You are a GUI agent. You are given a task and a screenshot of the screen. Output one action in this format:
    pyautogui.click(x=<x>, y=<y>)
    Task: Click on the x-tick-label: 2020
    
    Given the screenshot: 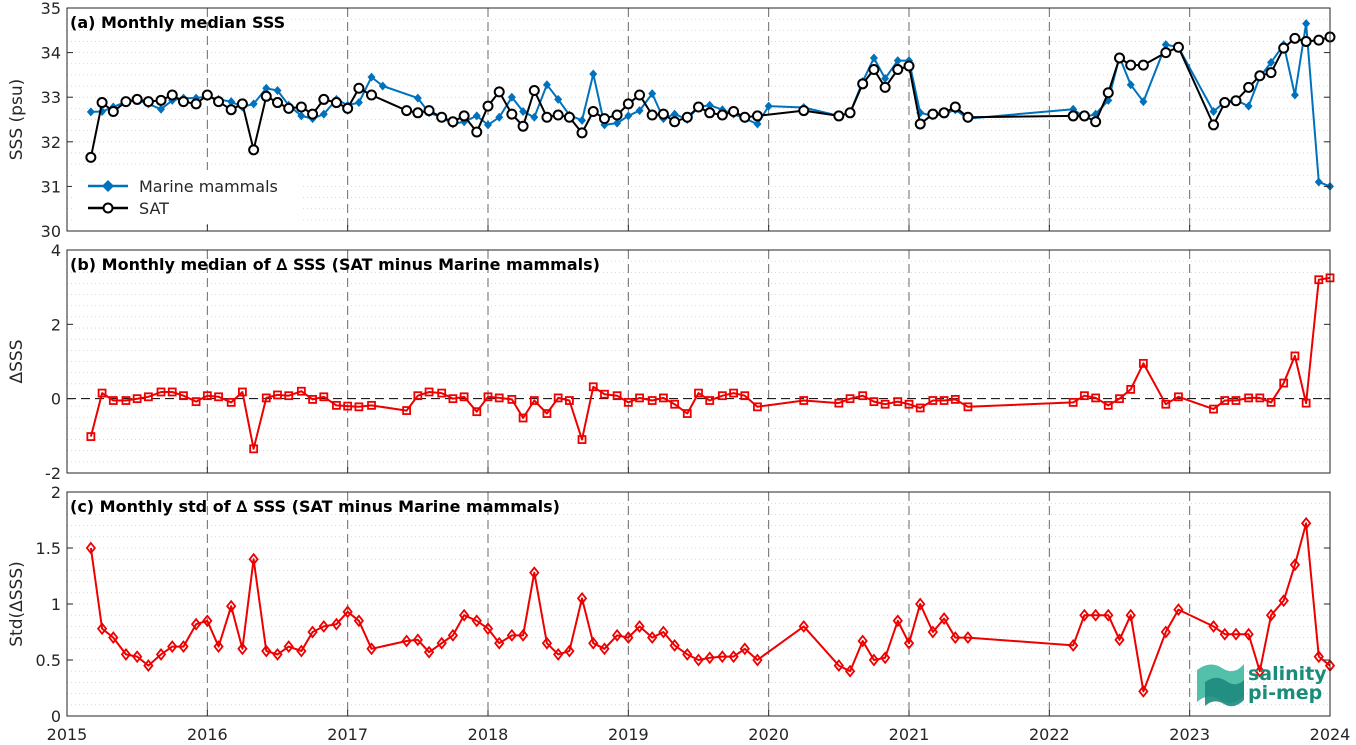 What is the action you would take?
    pyautogui.click(x=768, y=734)
    